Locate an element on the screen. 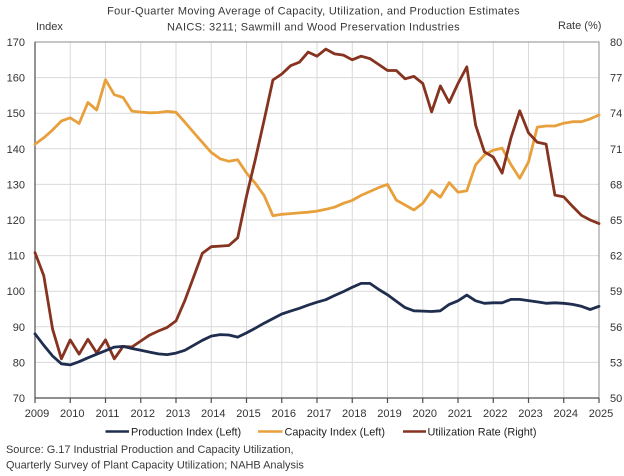 The width and height of the screenshot is (624, 476). svg-text: 2016 is located at coordinates (284, 414).